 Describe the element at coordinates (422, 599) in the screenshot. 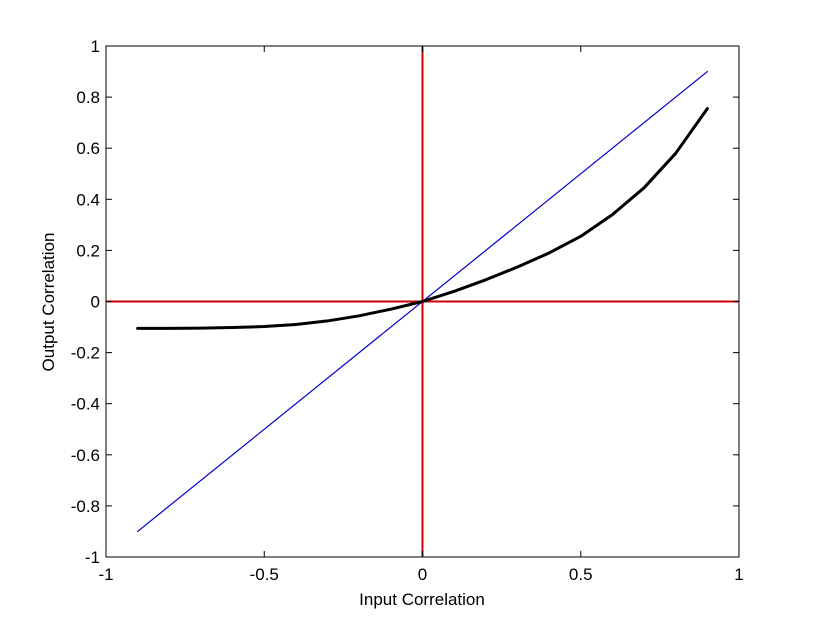

I see `x-axis-title: Input Correlation` at that location.